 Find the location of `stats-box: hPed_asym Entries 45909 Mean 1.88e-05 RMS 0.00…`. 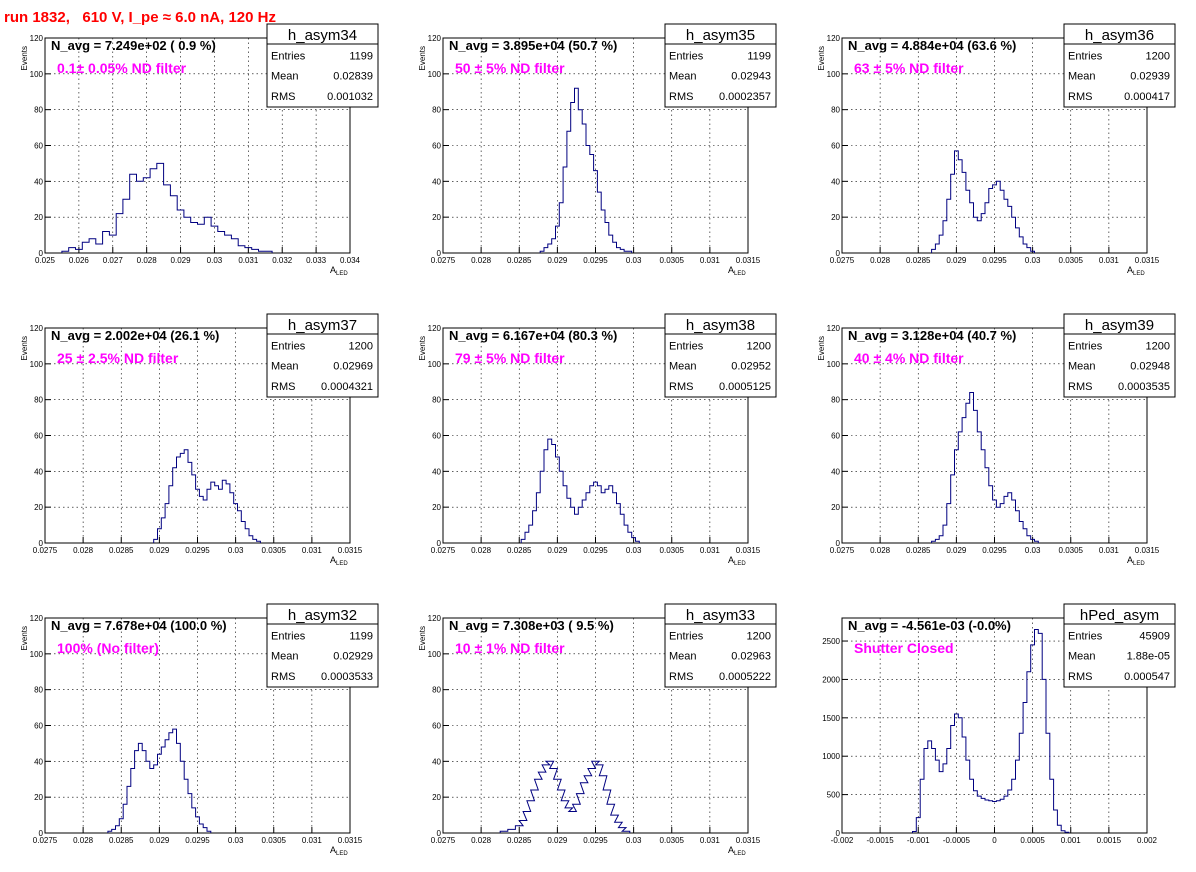

stats-box: hPed_asym Entries 45909 Mean 1.88e-05 RMS 0.00… is located at coordinates (1119, 645).